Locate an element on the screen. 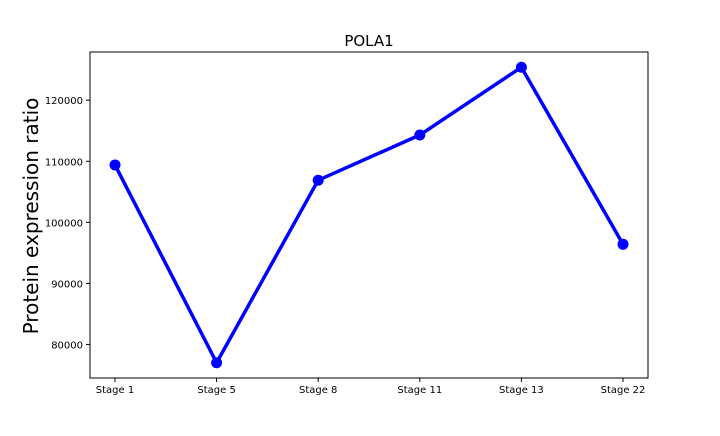  y-axis-label: Protein expression ratio is located at coordinates (31, 216).